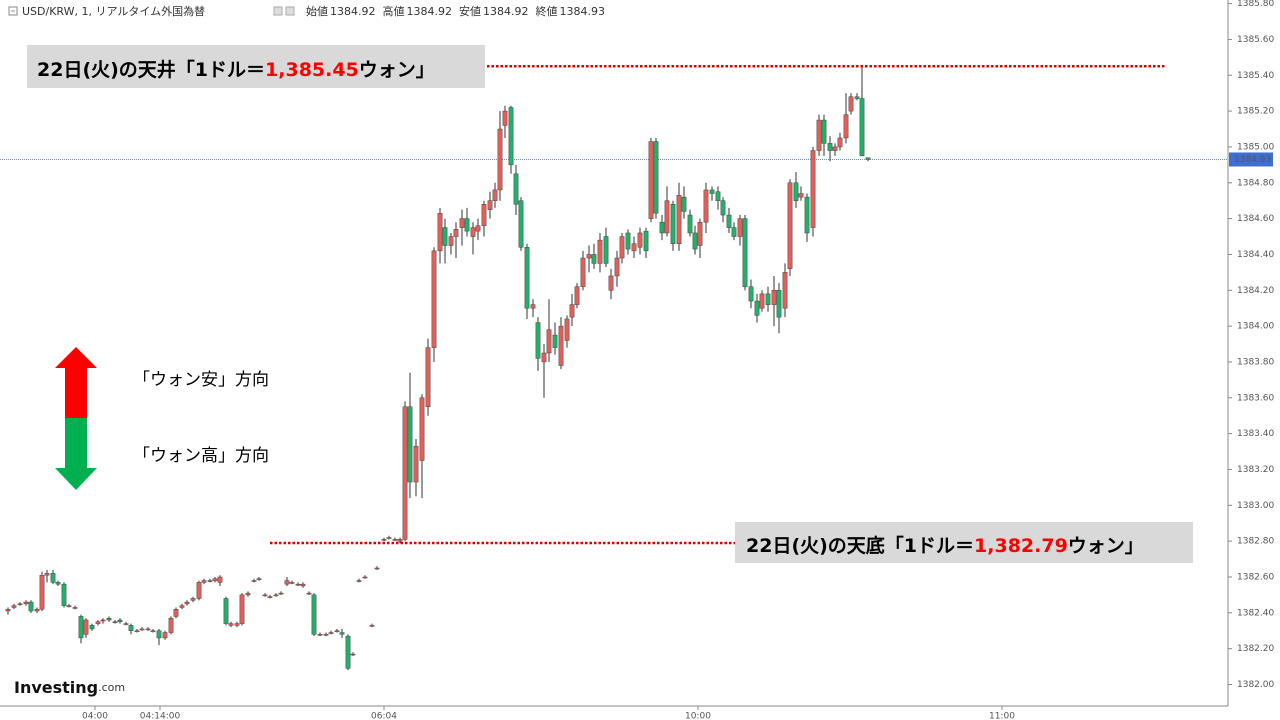 The width and height of the screenshot is (1280, 720). What do you see at coordinates (1255, 219) in the screenshot?
I see `y-tick-label: 1384.60` at bounding box center [1255, 219].